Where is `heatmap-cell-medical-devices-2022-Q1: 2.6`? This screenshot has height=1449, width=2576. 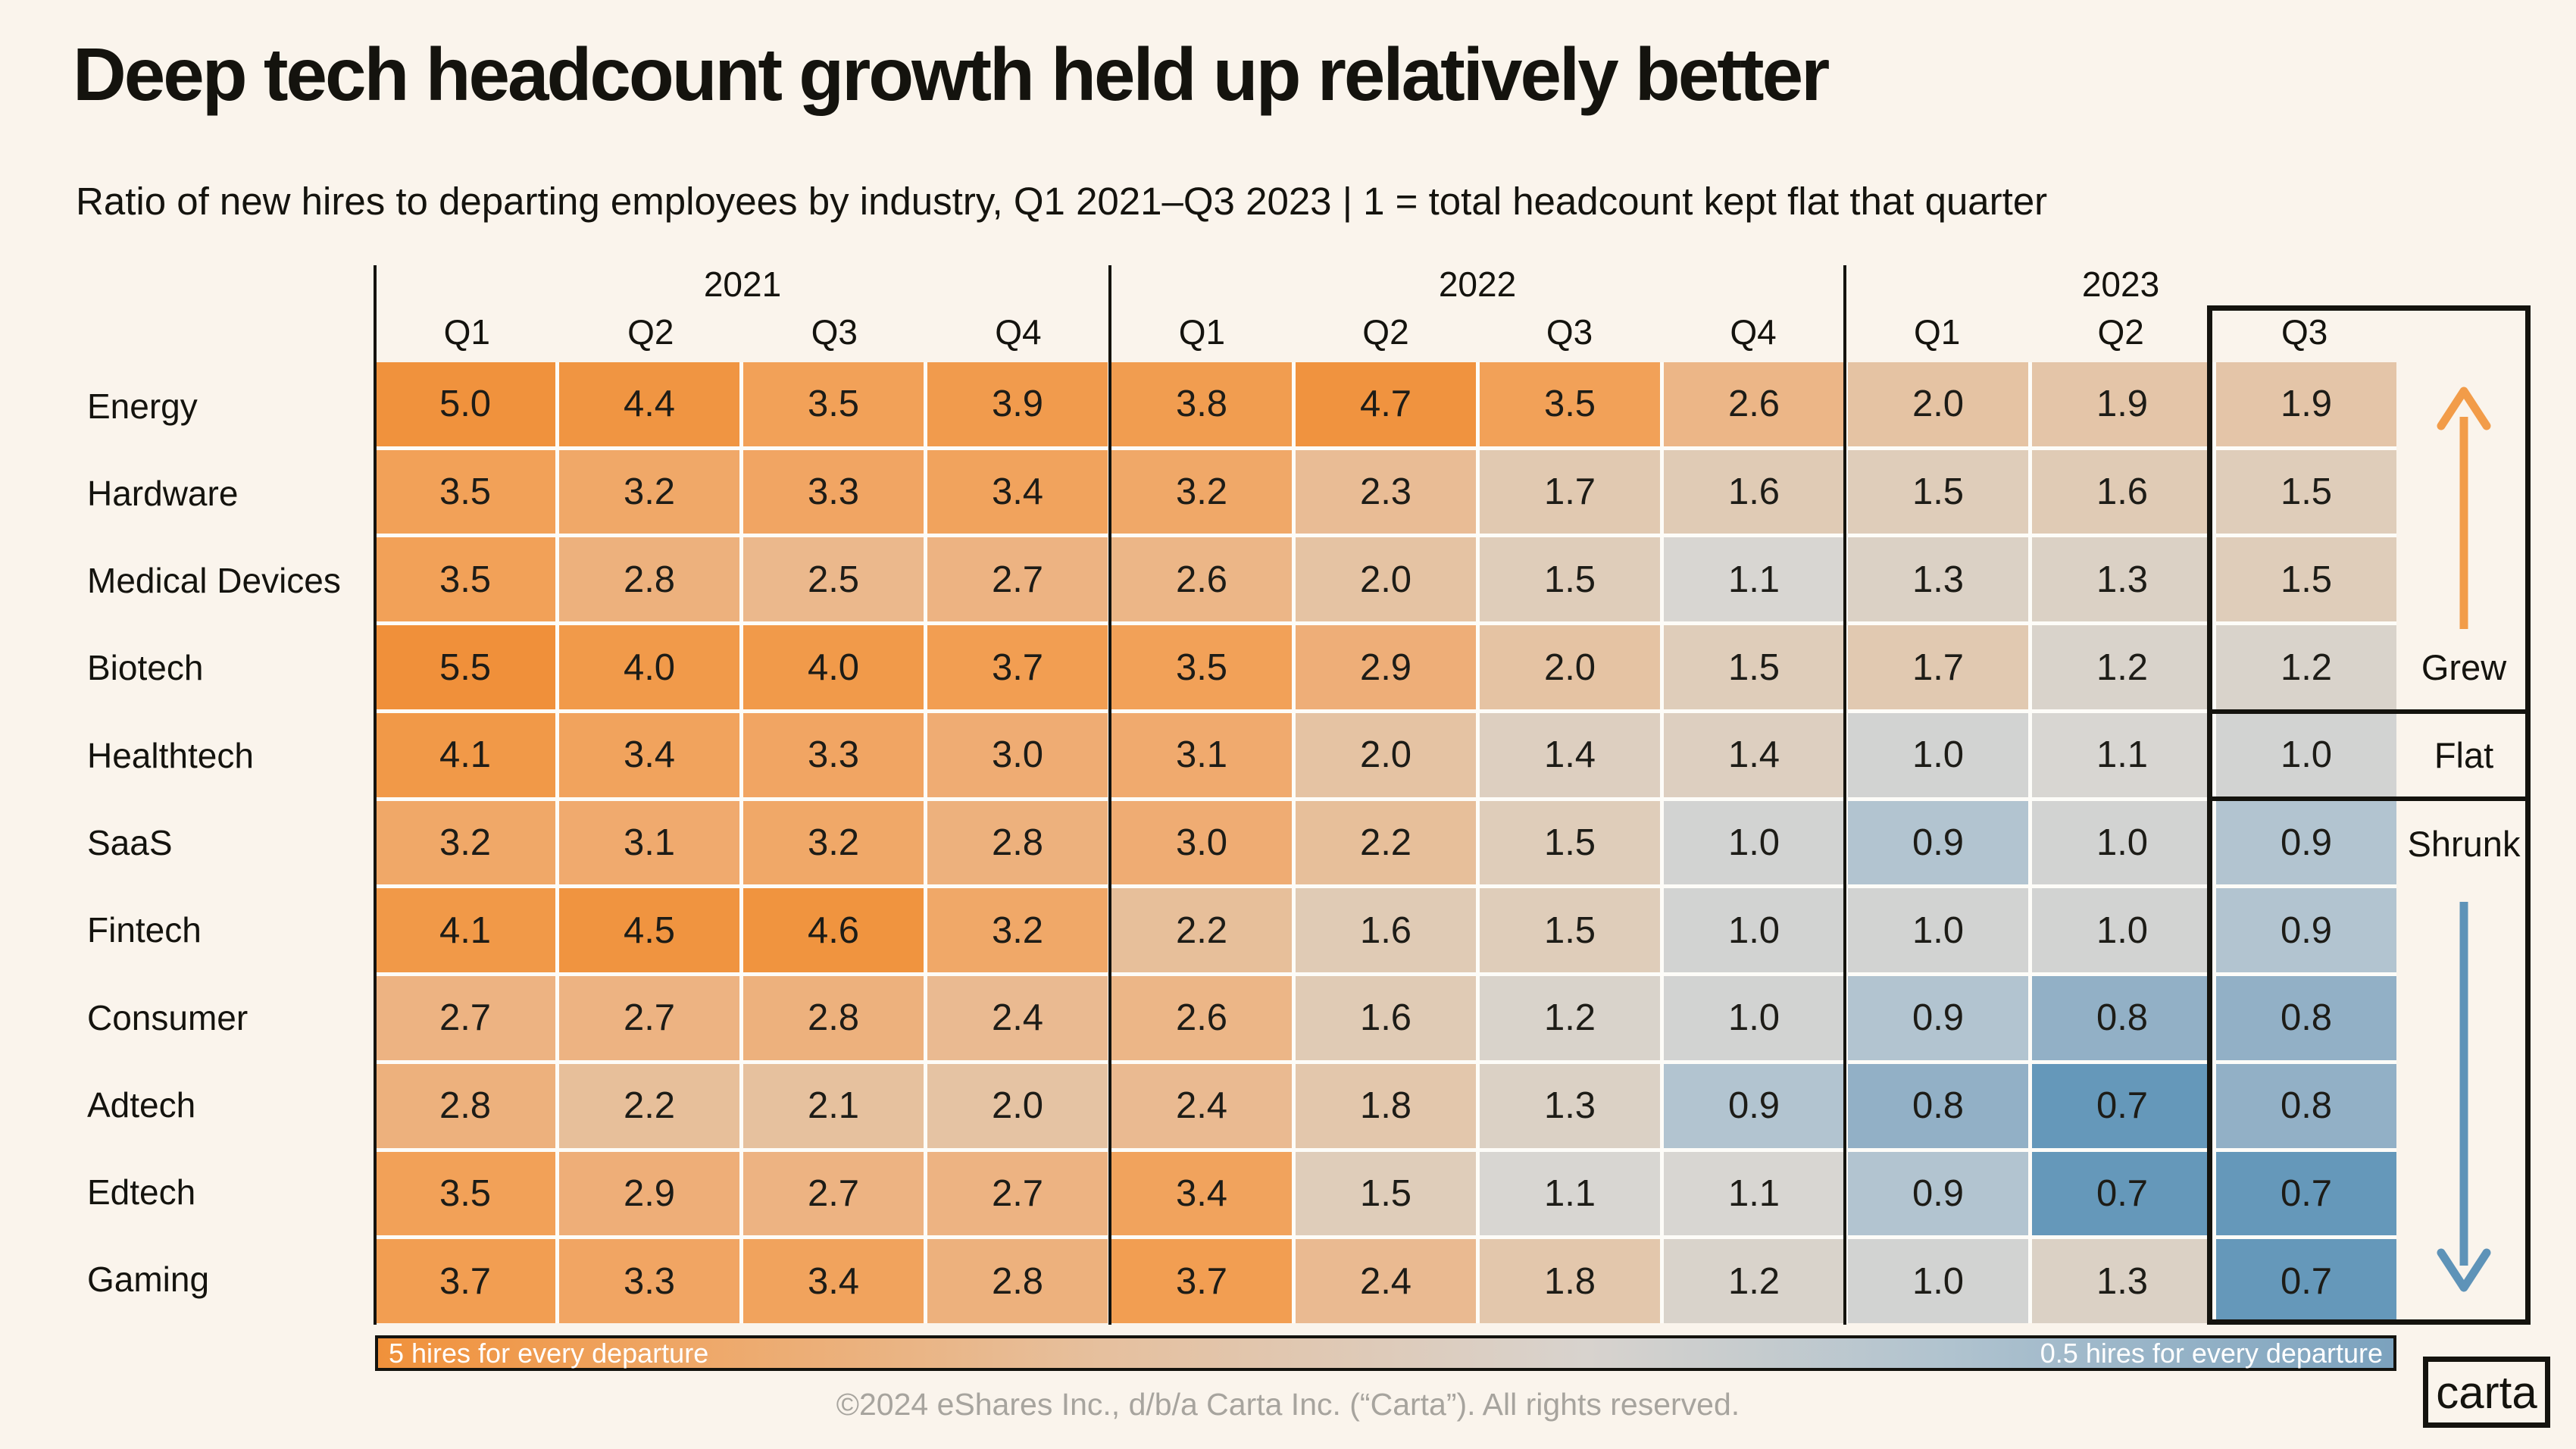
heatmap-cell-medical-devices-2022-Q1: 2.6 is located at coordinates (1201, 579).